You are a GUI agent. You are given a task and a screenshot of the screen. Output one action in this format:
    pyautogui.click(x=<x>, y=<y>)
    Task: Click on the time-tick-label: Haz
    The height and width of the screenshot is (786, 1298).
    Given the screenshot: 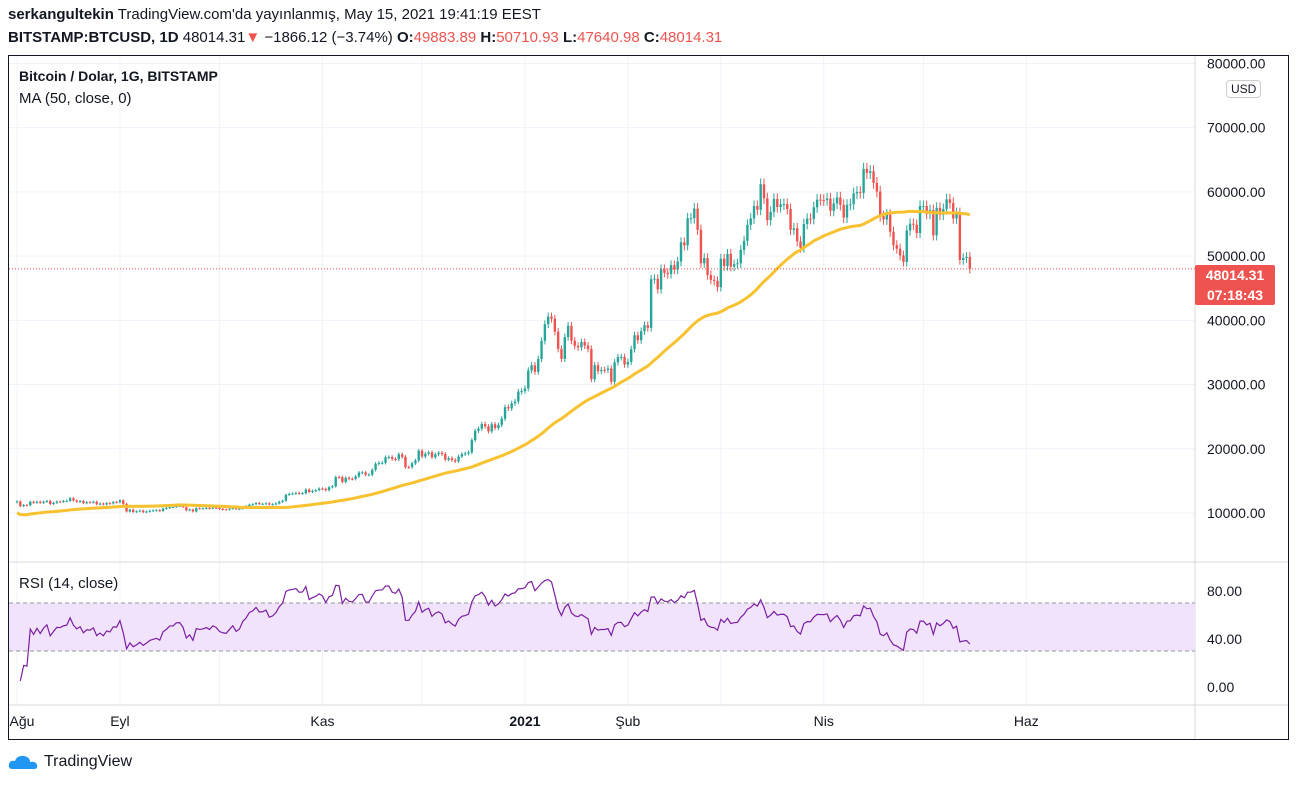 What is the action you would take?
    pyautogui.click(x=1026, y=721)
    